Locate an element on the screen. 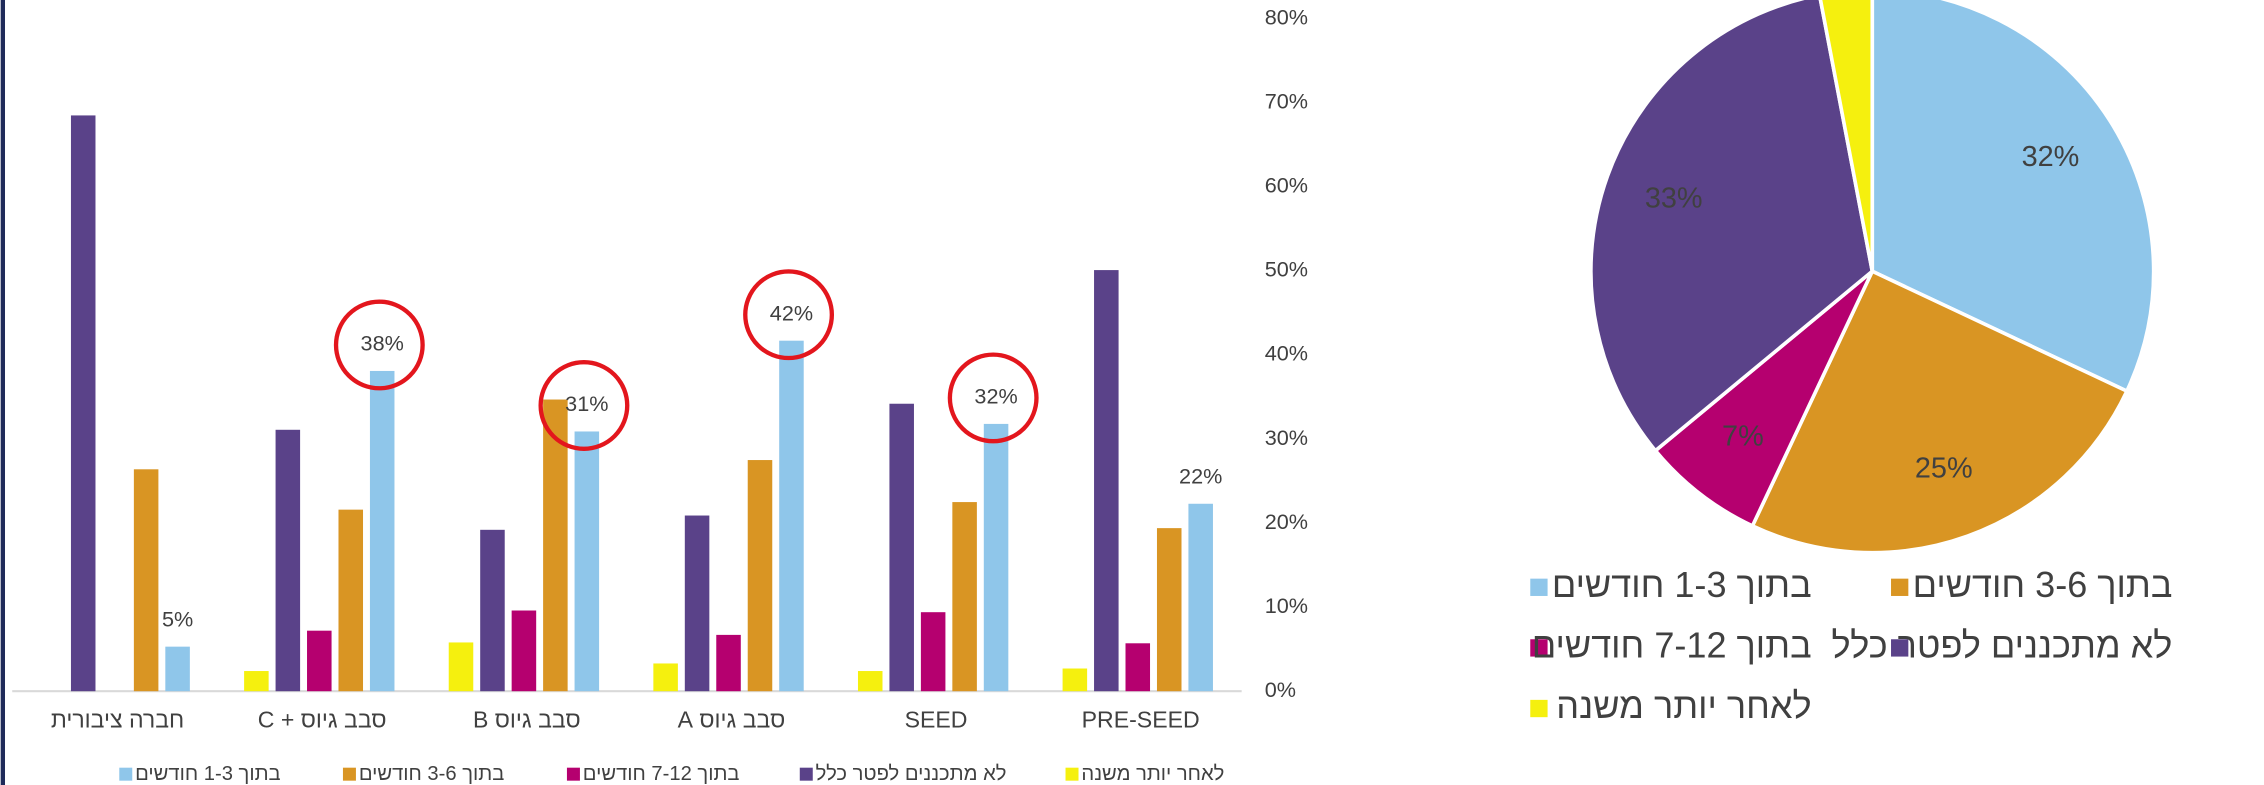 Image resolution: width=2264 pixels, height=785 pixels. y-tick-label: 80% is located at coordinates (1286, 16).